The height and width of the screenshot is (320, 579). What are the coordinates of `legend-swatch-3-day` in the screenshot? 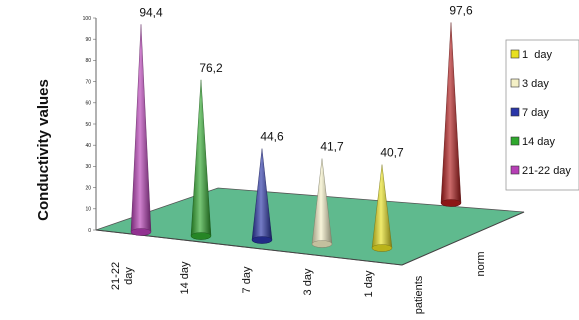 It's located at (515, 83).